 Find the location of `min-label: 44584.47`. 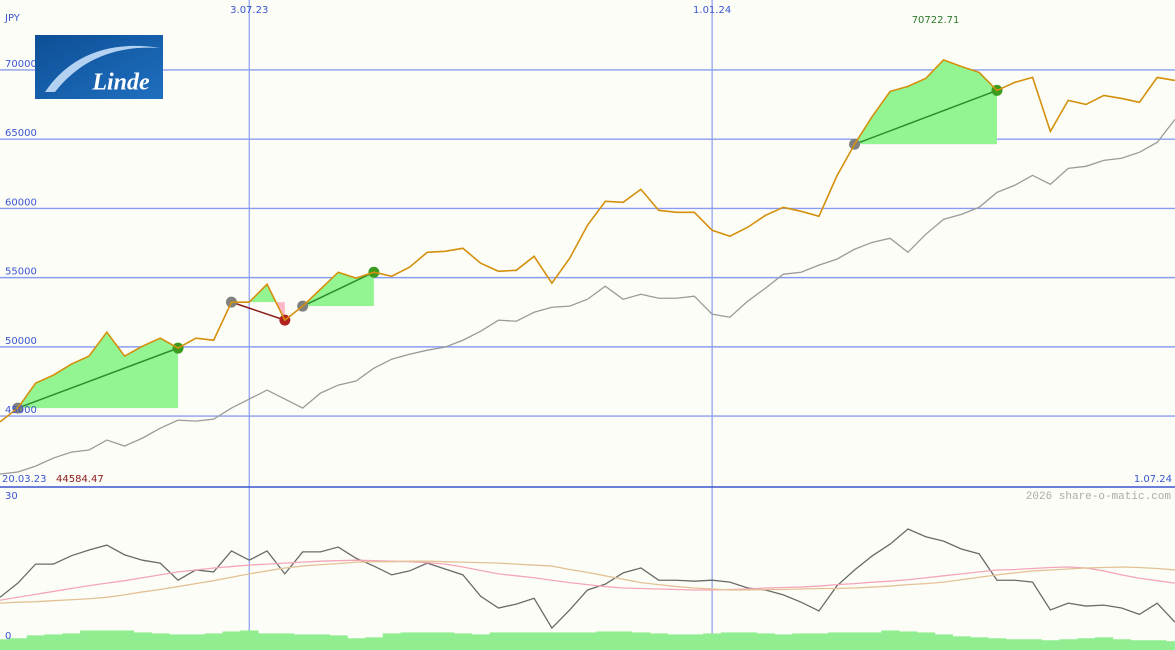

min-label: 44584.47 is located at coordinates (80, 479).